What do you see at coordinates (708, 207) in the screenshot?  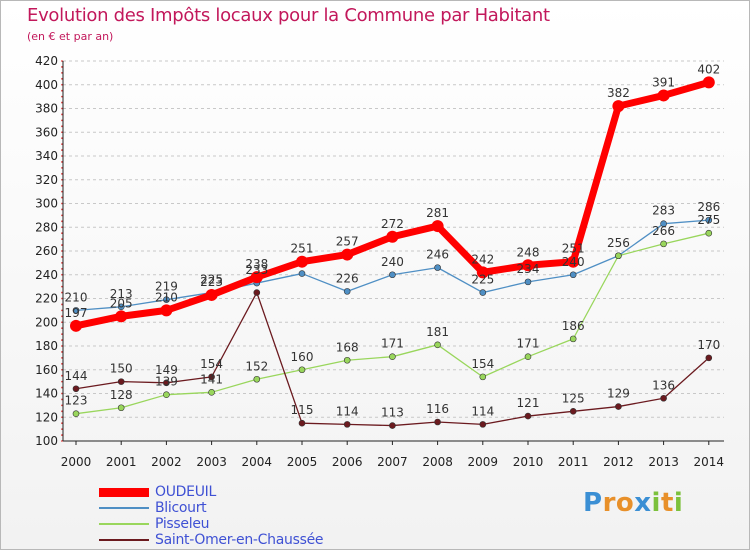 I see `data-label-blicourt: 286` at bounding box center [708, 207].